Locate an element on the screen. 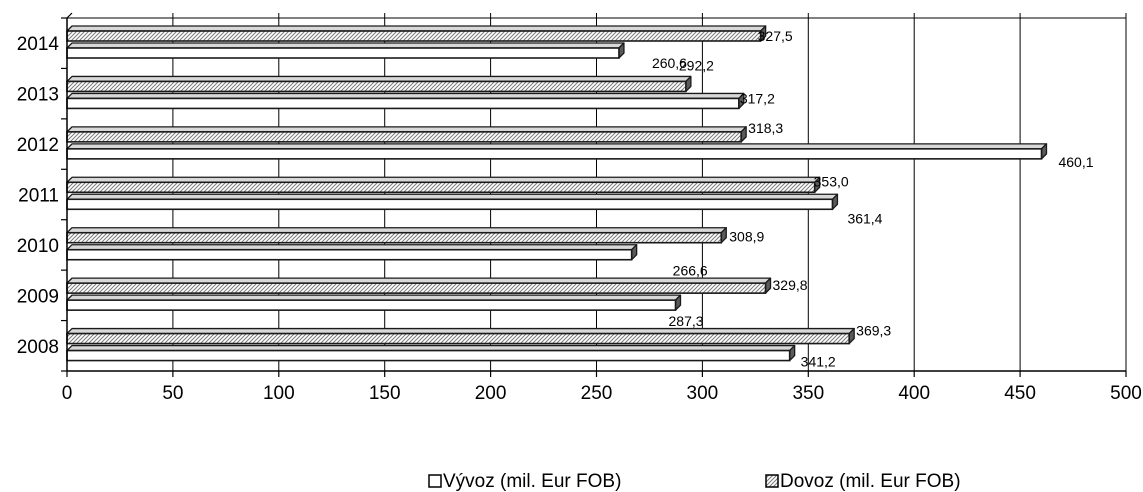 The height and width of the screenshot is (492, 1143). bar-vyvoz-2014 is located at coordinates (345, 50).